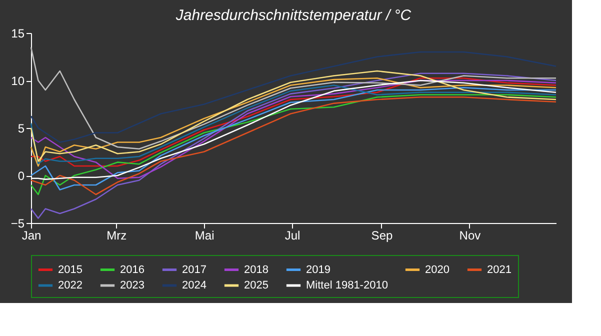  Describe the element at coordinates (437, 270) in the screenshot. I see `legend-label: 2020` at that location.